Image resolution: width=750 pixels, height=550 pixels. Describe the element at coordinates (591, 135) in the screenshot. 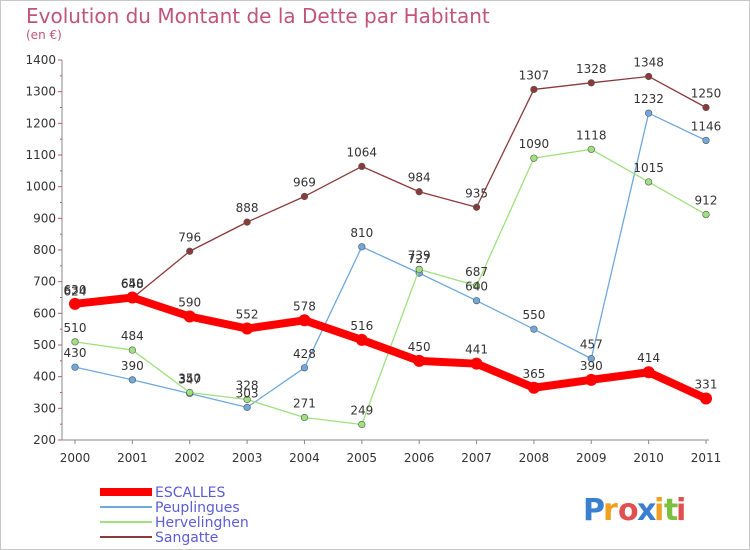

I see `data-label-hervelinghen: 1118` at that location.